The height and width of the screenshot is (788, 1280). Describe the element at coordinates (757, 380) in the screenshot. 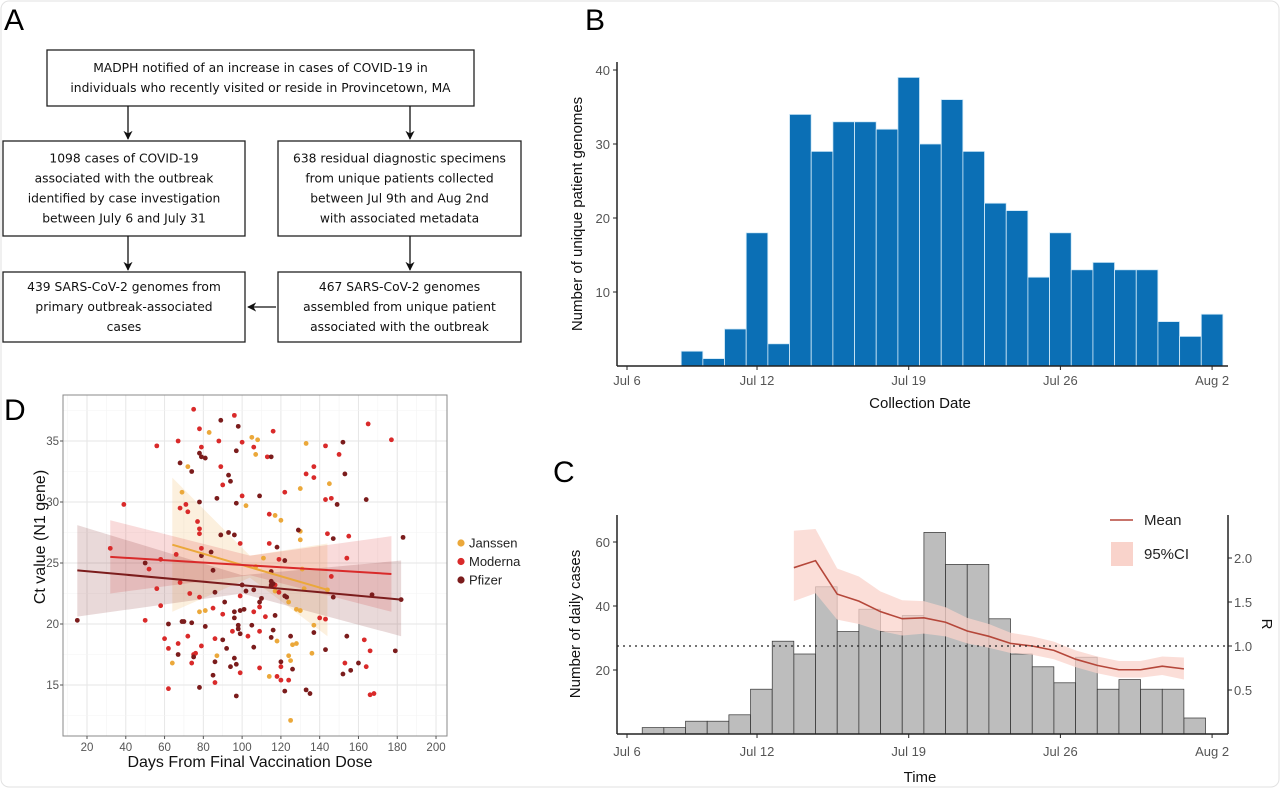

I see `x-tick-label: Jul 12` at that location.